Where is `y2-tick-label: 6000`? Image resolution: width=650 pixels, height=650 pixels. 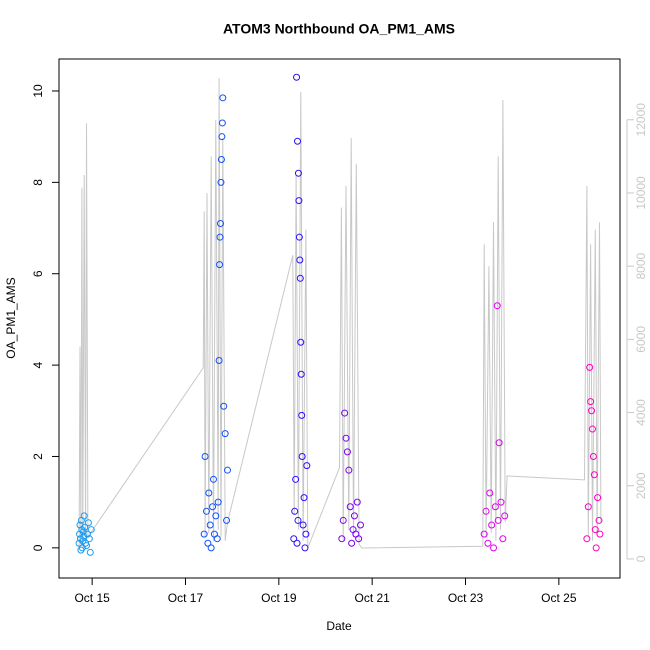 y2-tick-label: 6000 is located at coordinates (641, 339).